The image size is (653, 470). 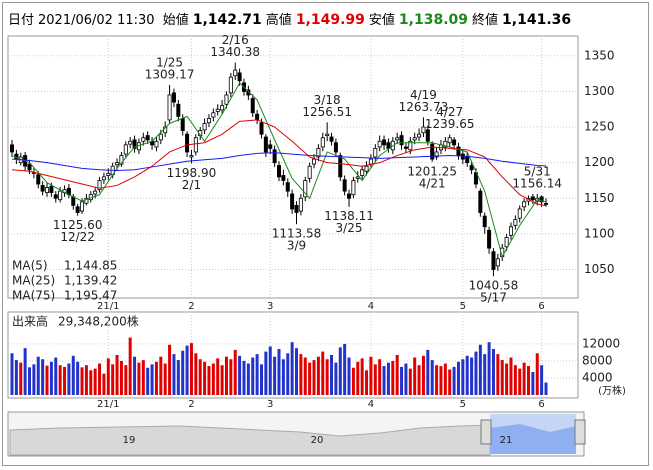 I want to click on annotation-value: 1309.17, so click(x=170, y=74).